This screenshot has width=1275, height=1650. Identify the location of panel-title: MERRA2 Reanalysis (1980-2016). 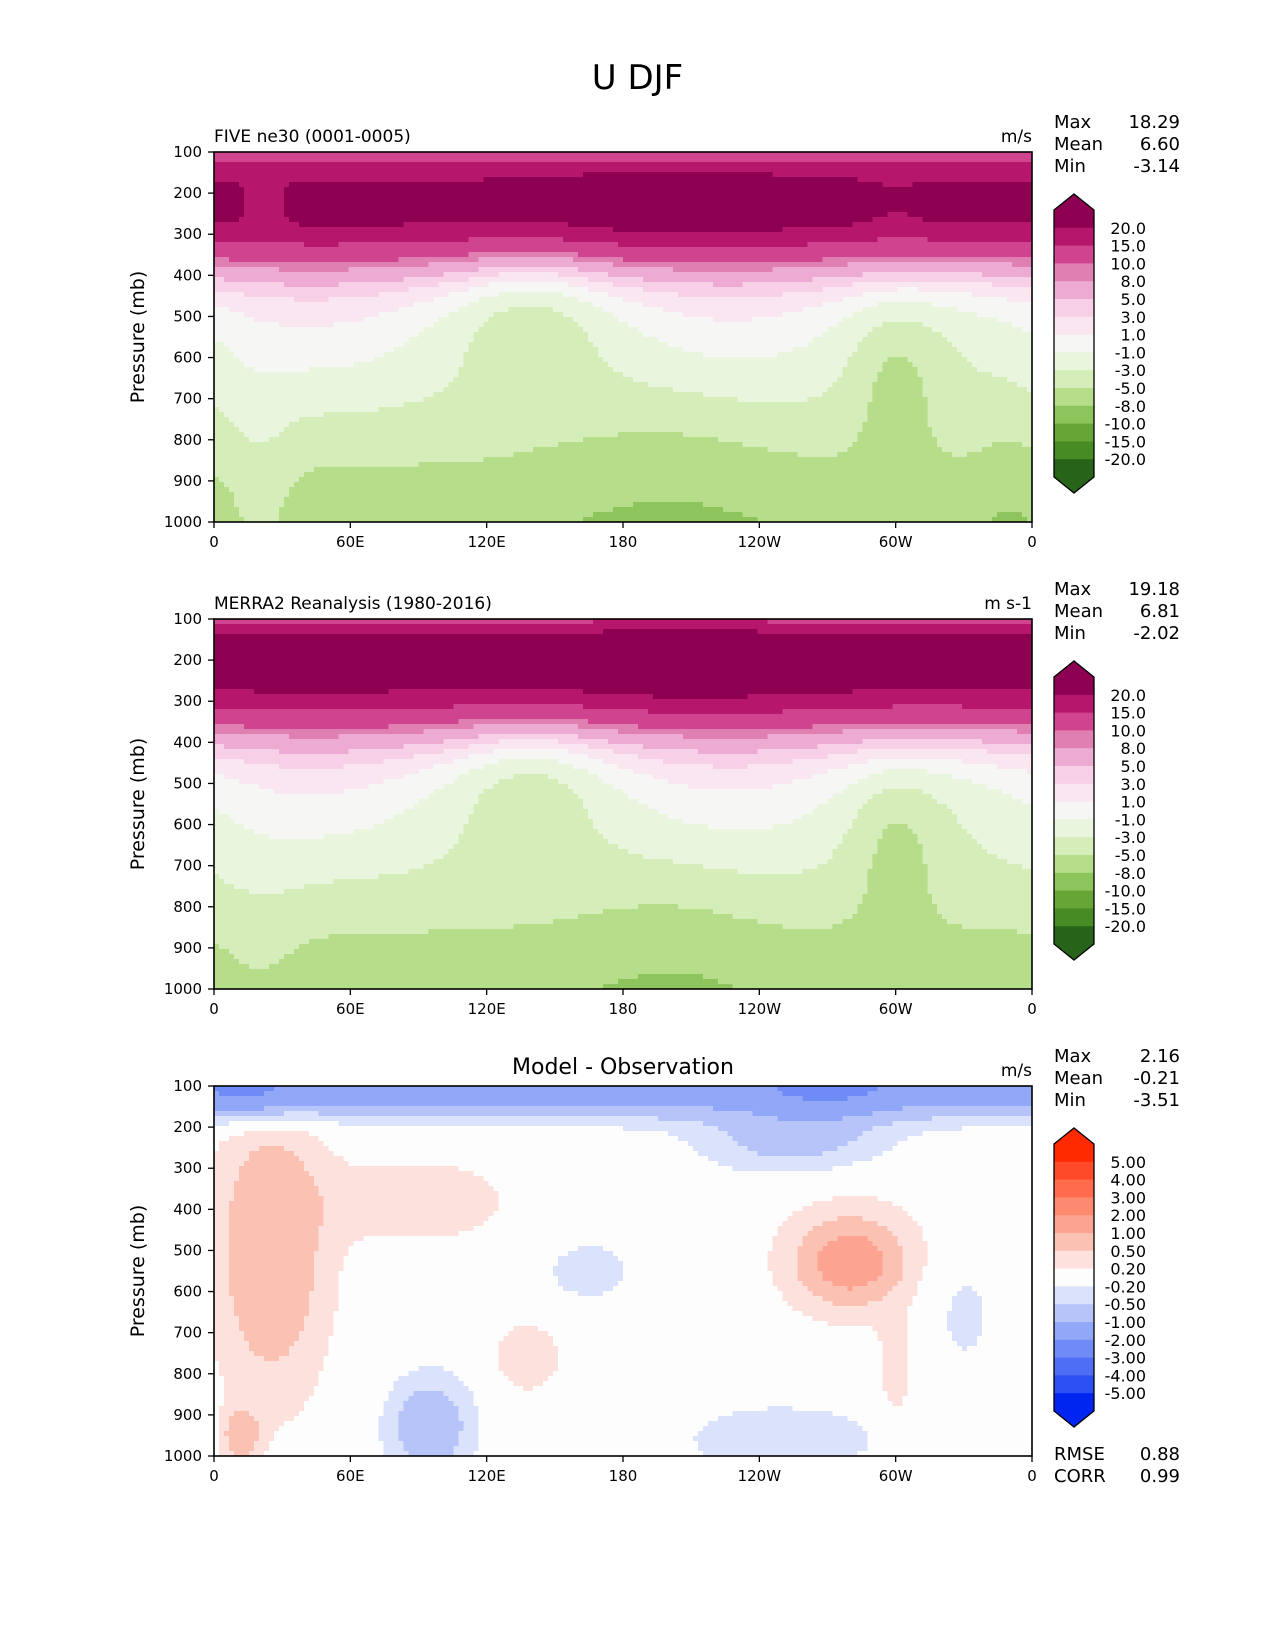
(353, 604).